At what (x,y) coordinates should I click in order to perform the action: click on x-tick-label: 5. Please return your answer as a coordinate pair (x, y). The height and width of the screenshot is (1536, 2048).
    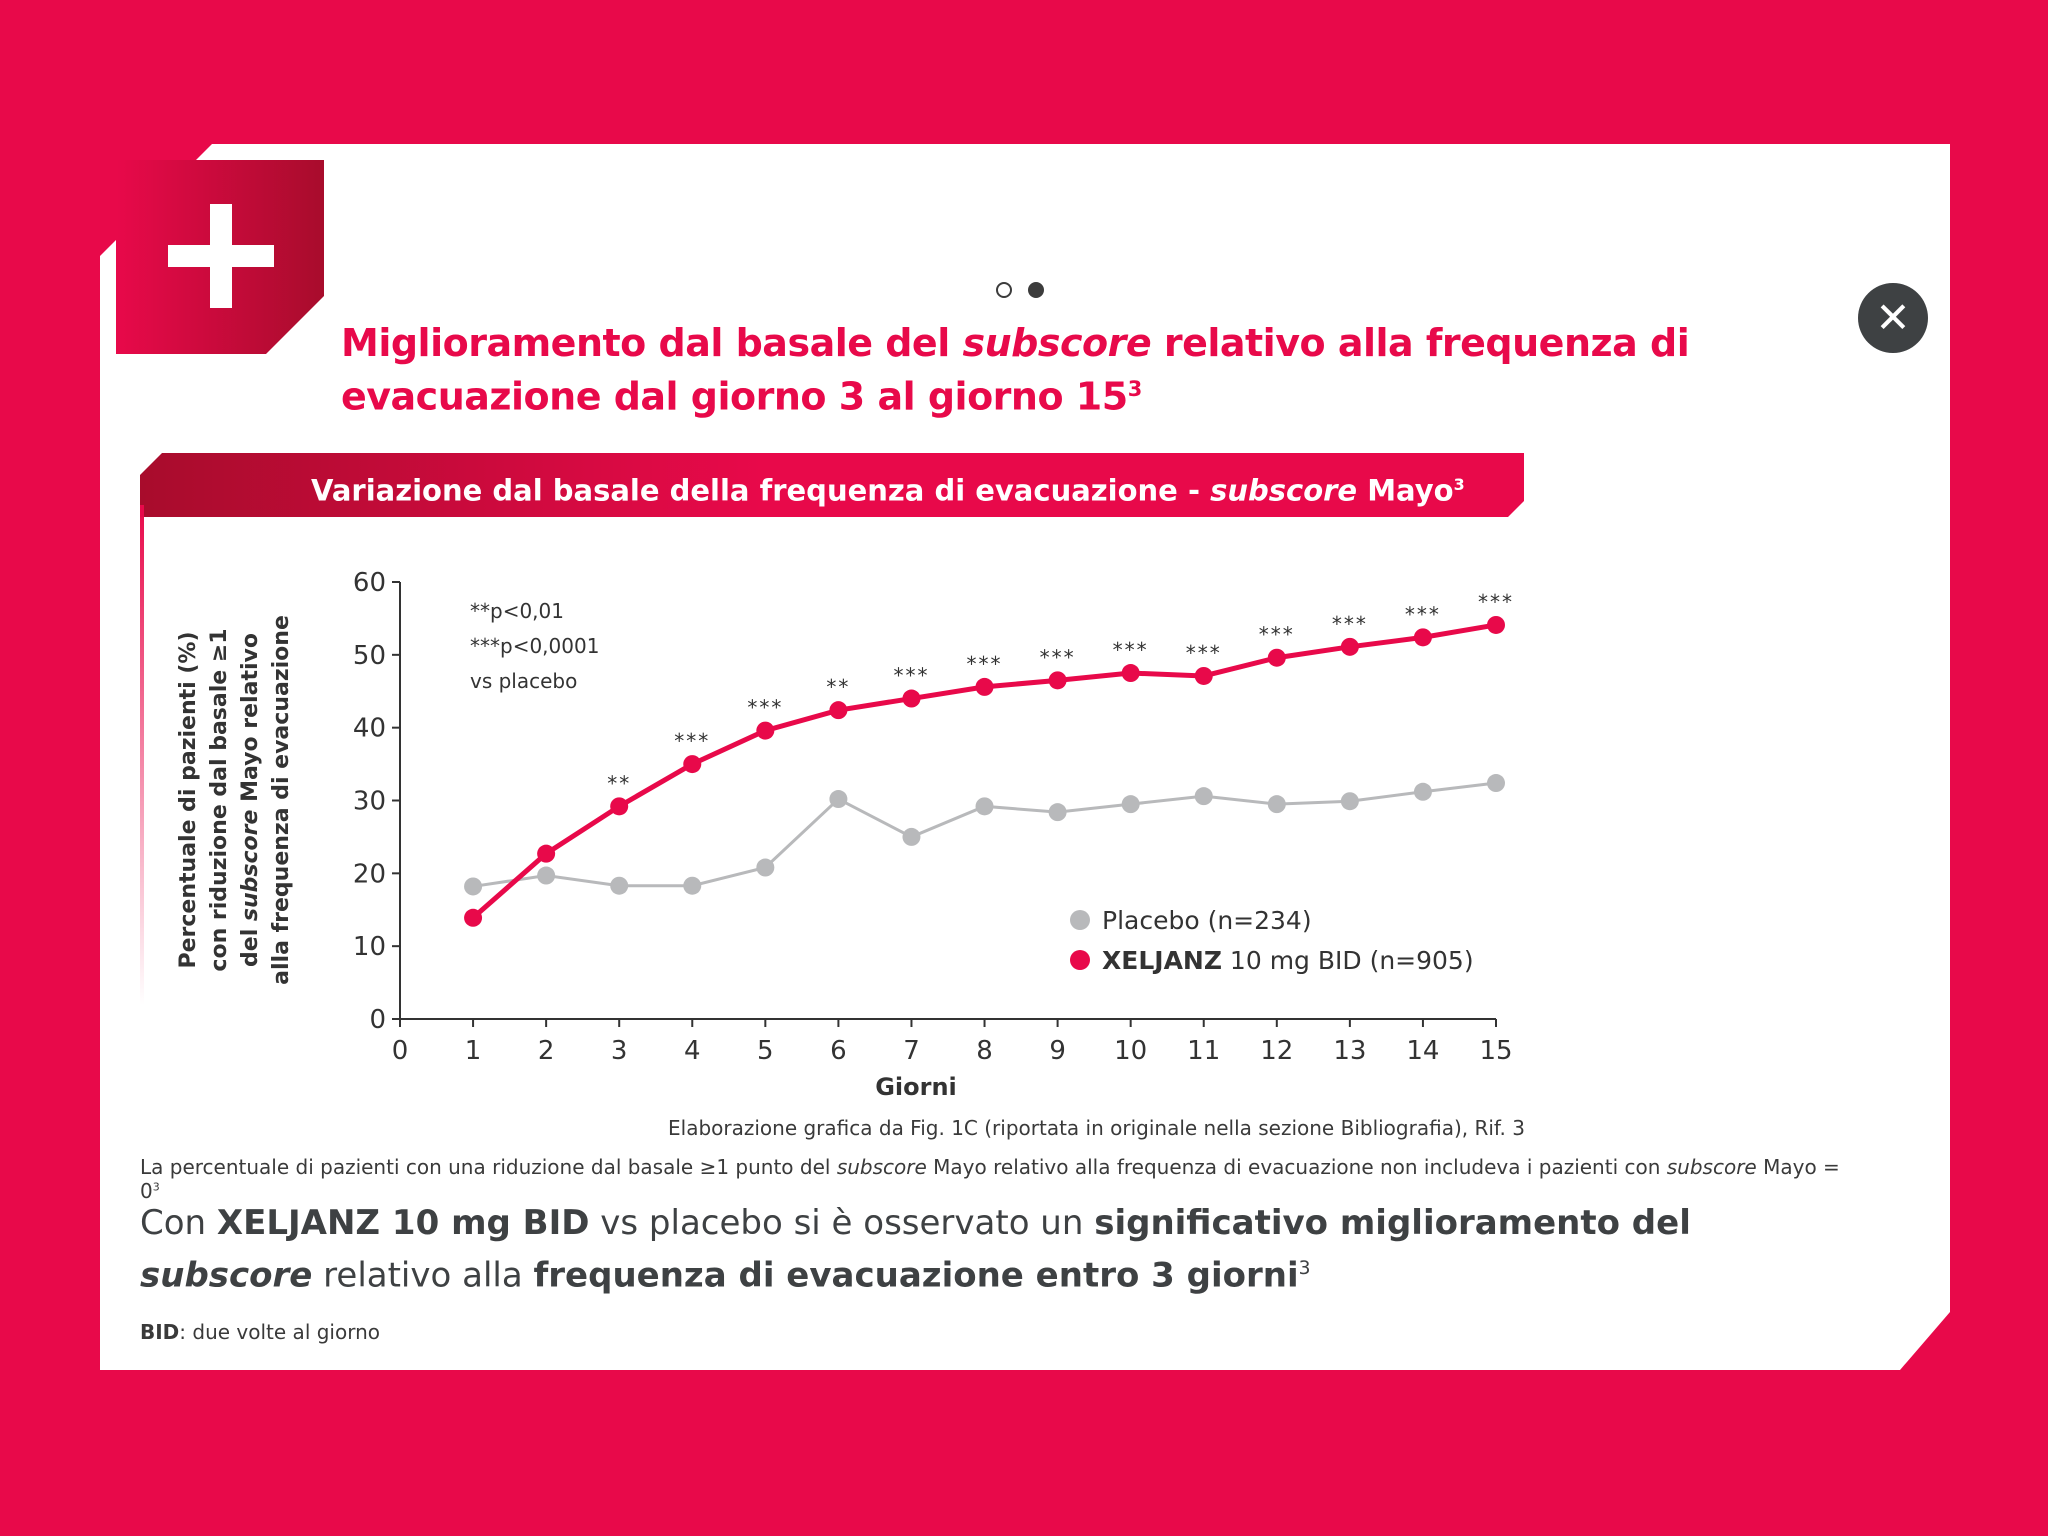
    Looking at the image, I should click on (765, 1051).